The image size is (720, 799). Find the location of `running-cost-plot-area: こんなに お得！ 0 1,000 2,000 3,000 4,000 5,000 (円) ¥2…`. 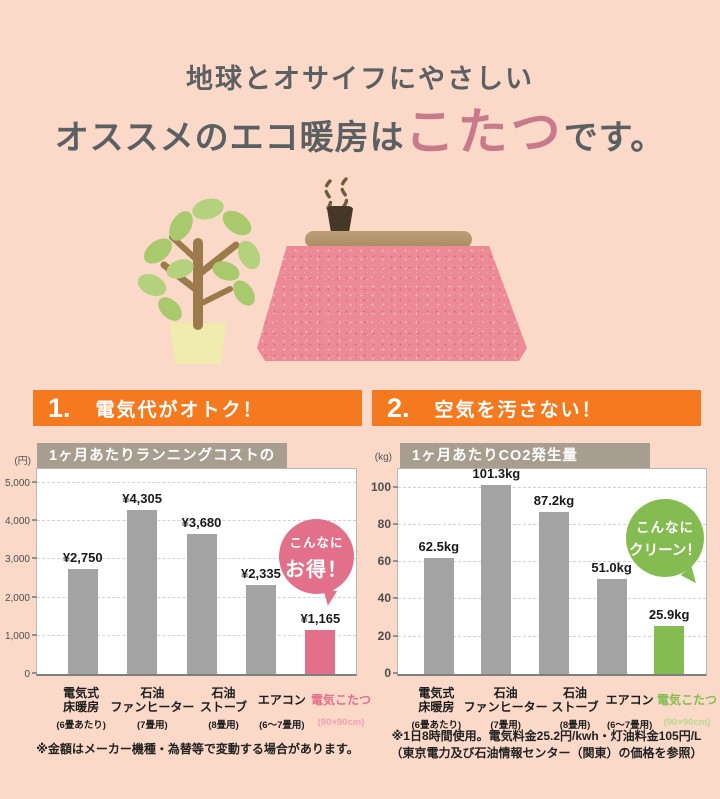

running-cost-plot-area: こんなに お得！ 0 1,000 2,000 3,000 4,000 5,000 (円) ¥2… is located at coordinates (181, 568).